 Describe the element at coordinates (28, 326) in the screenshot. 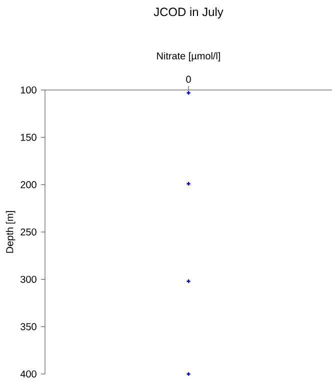

I see `y-tick-label: 350` at that location.